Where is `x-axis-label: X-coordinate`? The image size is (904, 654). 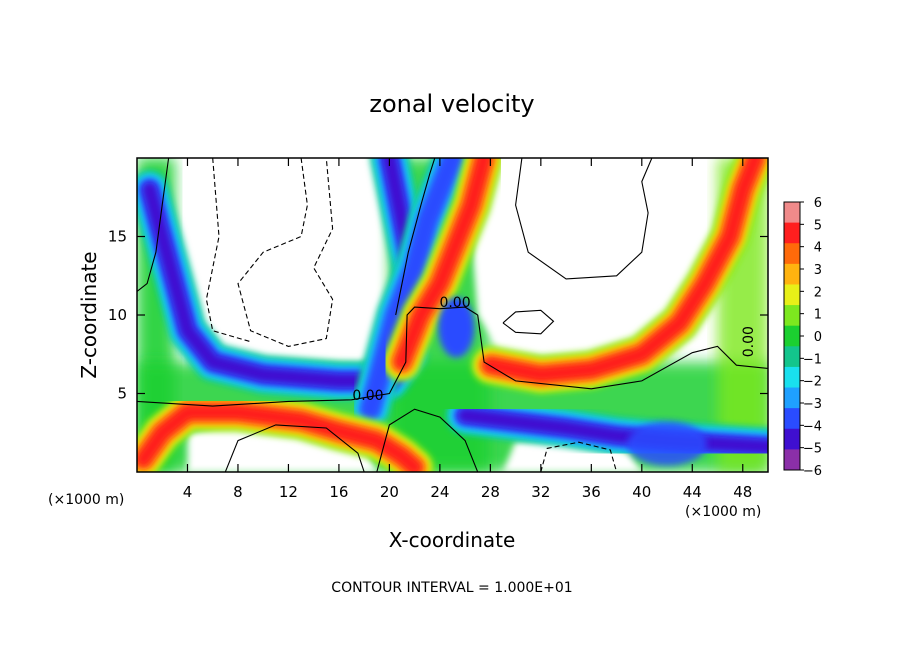 x-axis-label: X-coordinate is located at coordinates (452, 540).